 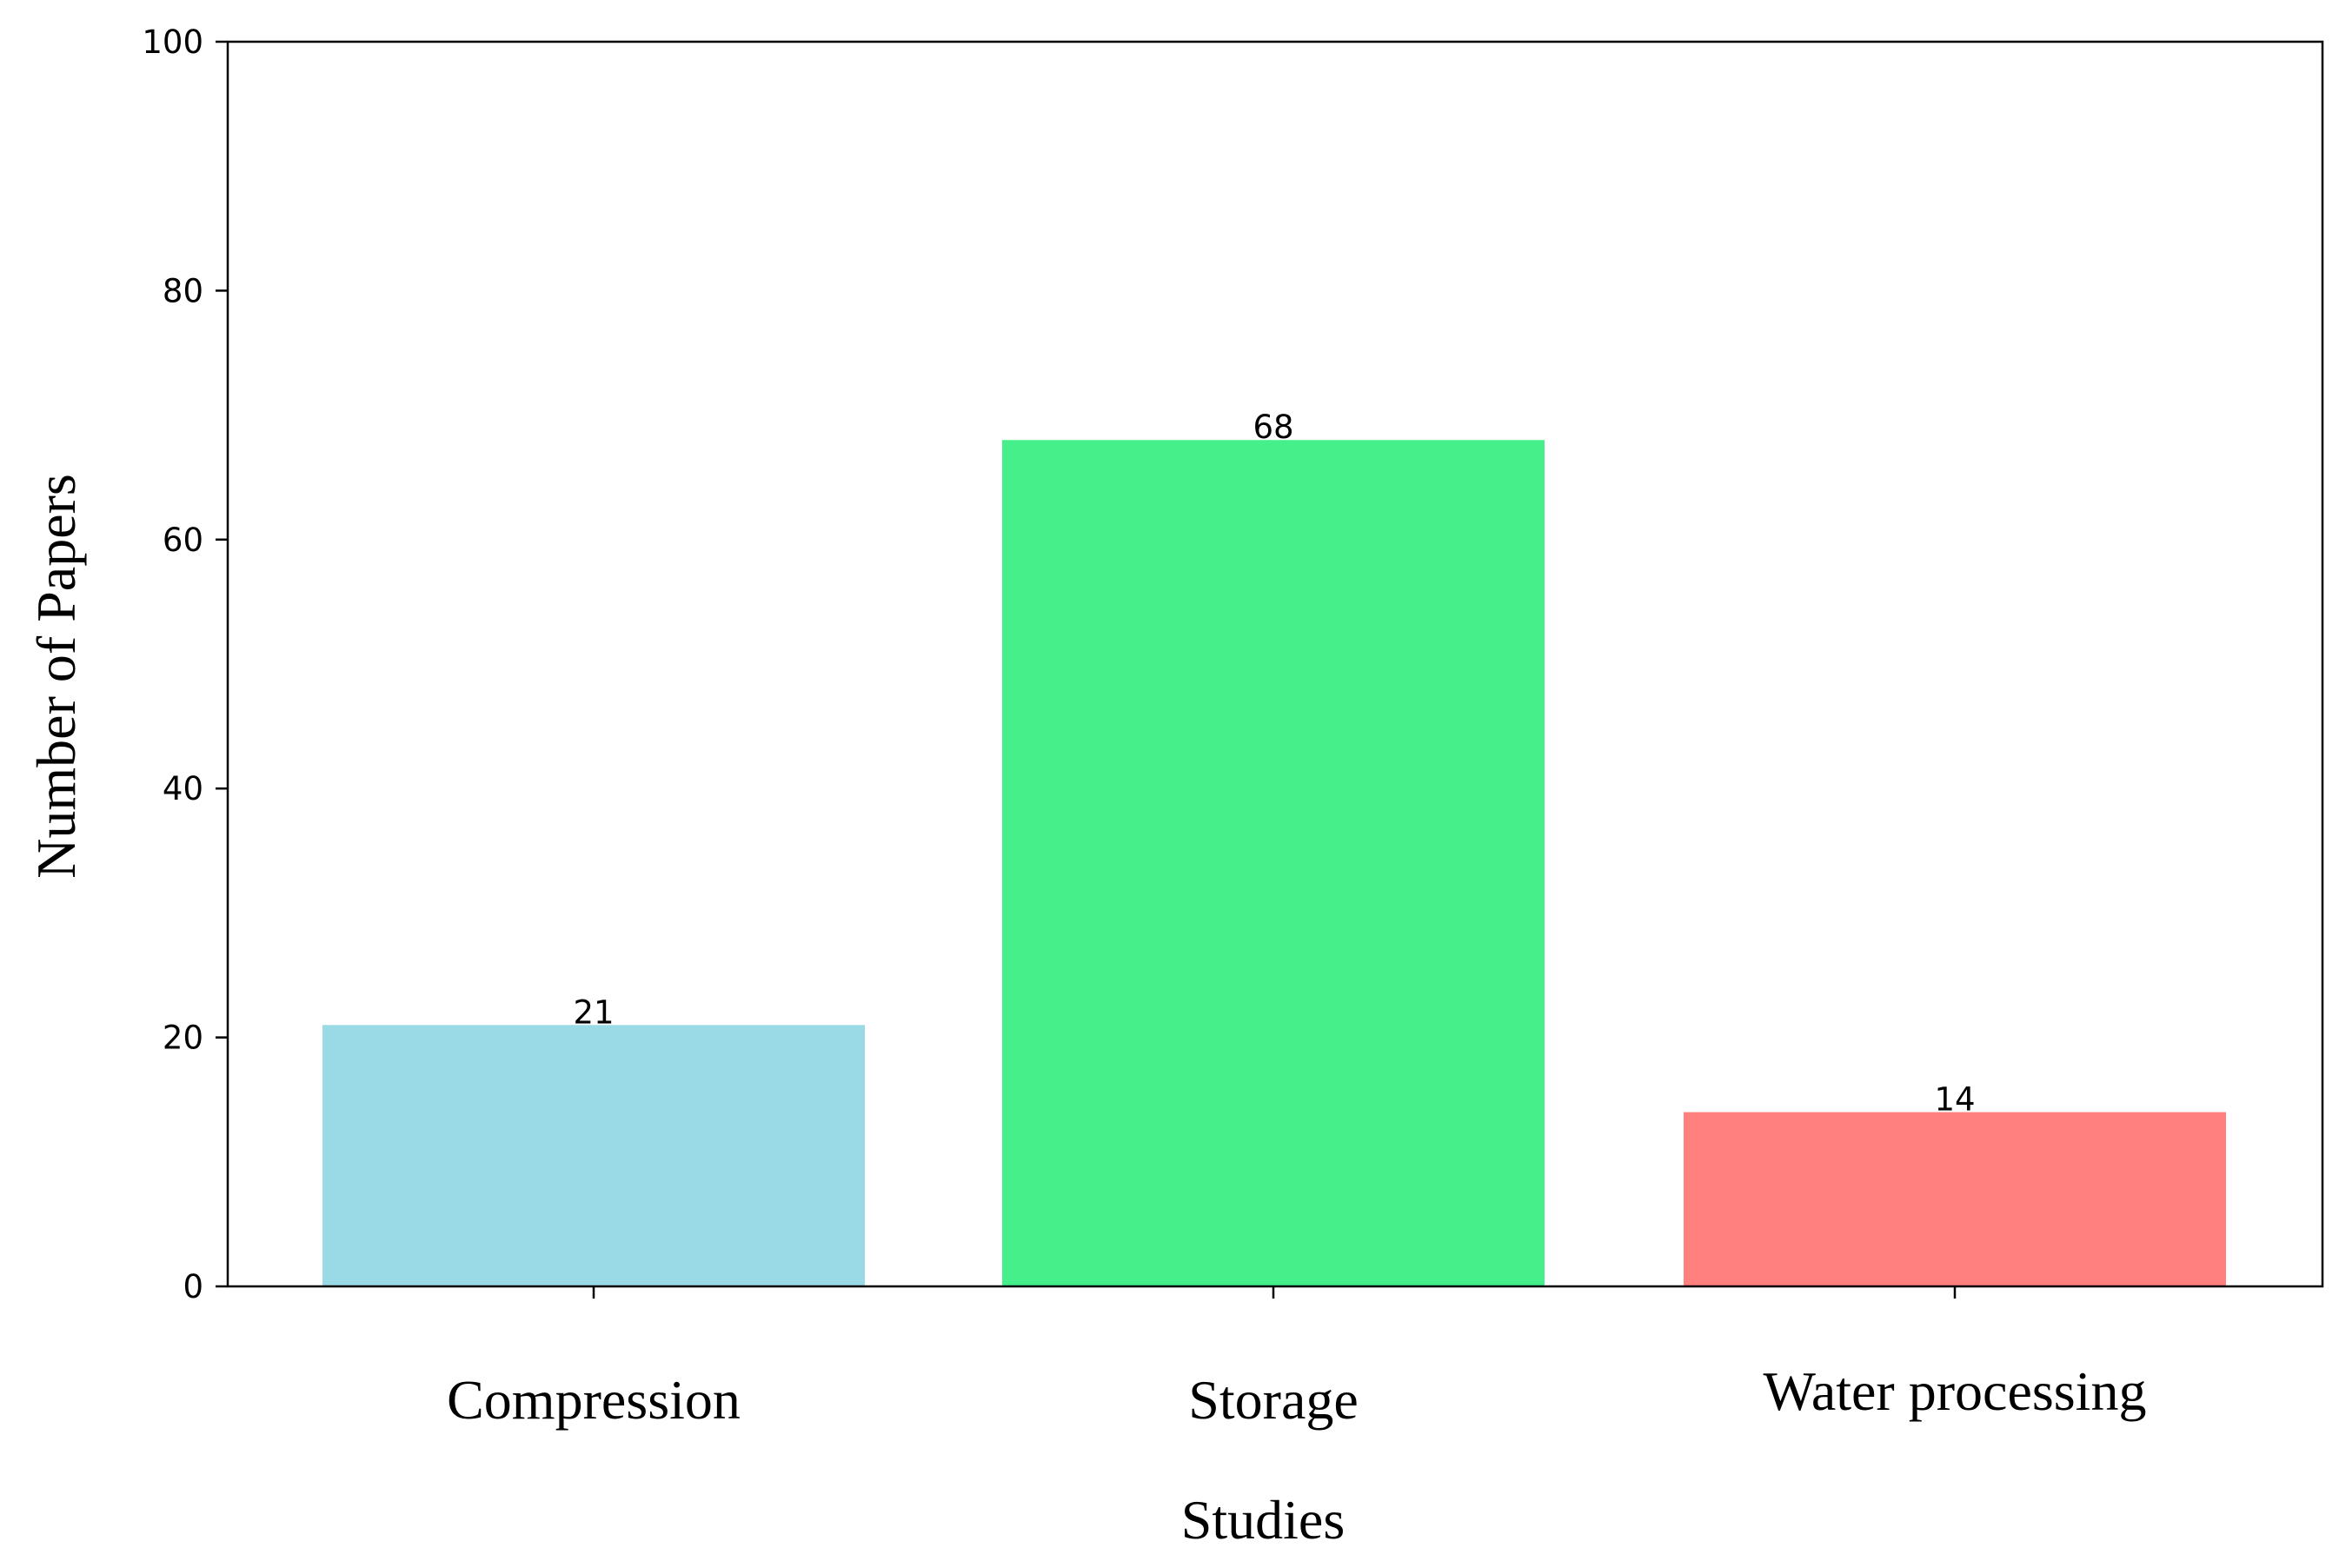 I want to click on data-label-storage: 68, so click(x=1273, y=427).